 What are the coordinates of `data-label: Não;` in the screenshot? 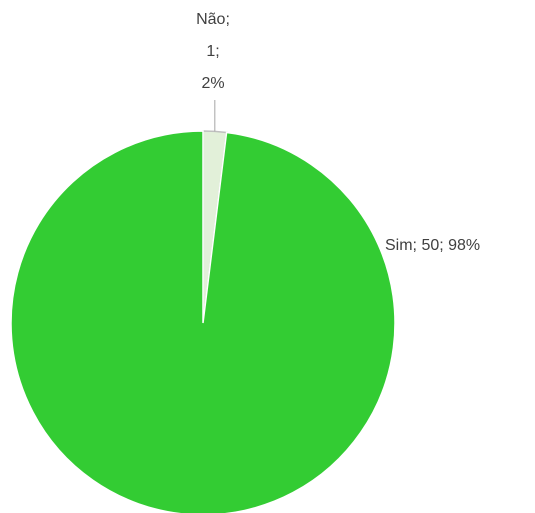 It's located at (213, 19).